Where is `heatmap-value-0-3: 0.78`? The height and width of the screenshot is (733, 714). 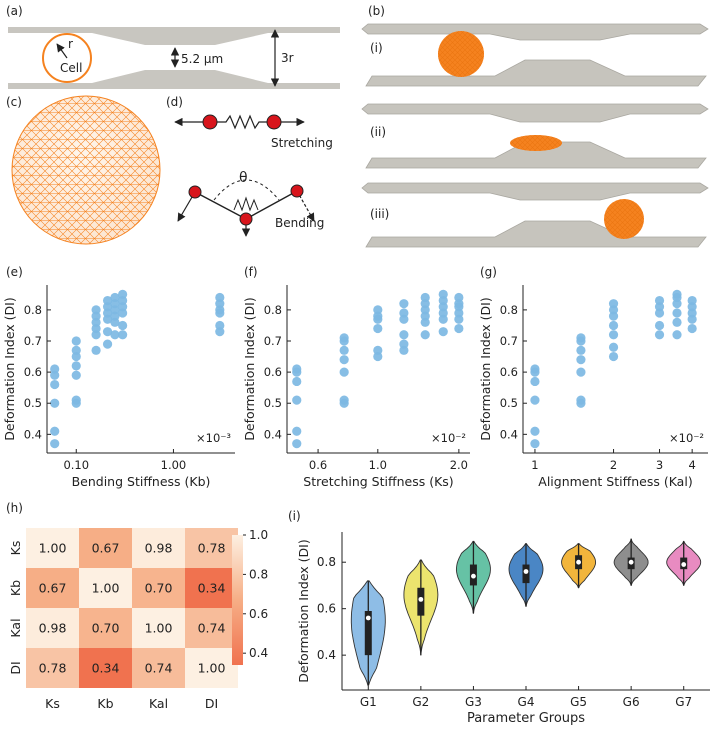
heatmap-value-0-3: 0.78 is located at coordinates (212, 548).